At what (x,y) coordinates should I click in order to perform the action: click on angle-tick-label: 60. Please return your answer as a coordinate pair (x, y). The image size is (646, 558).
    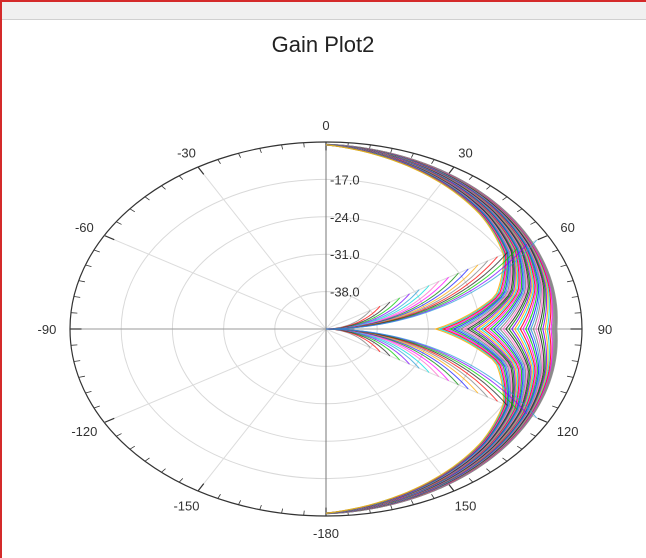
    Looking at the image, I should click on (567, 227).